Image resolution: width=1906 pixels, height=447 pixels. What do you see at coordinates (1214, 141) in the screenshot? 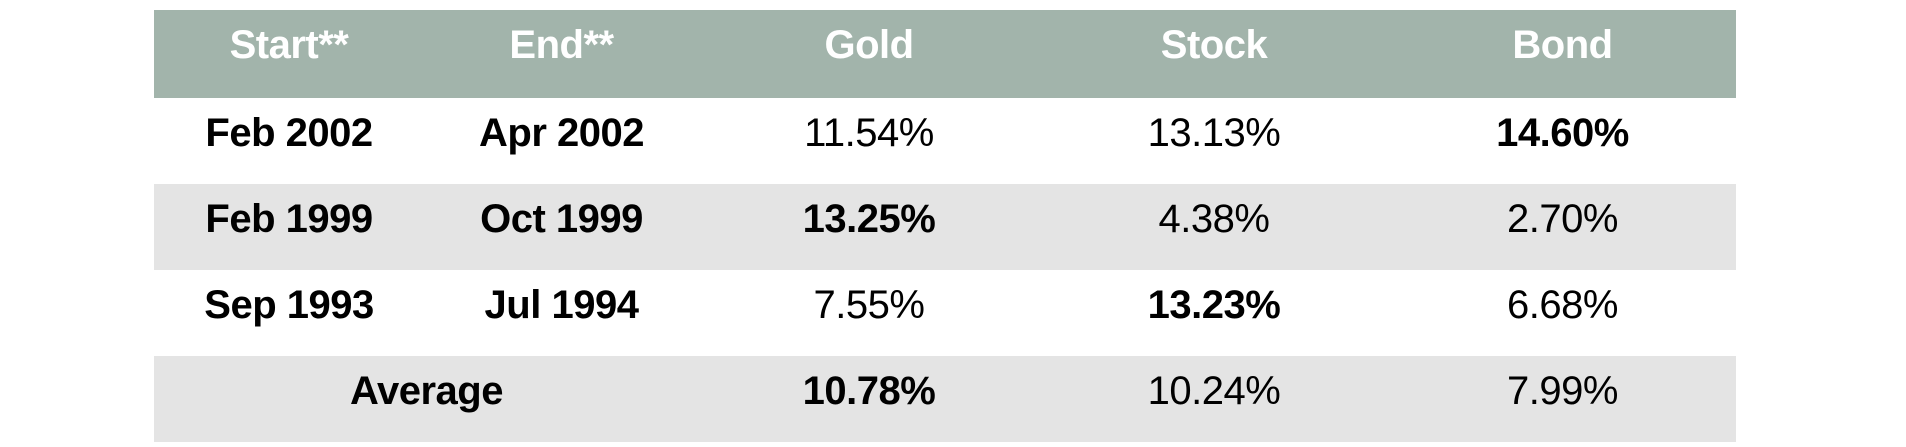
I see `cell-stock-return: 13.13%` at bounding box center [1214, 141].